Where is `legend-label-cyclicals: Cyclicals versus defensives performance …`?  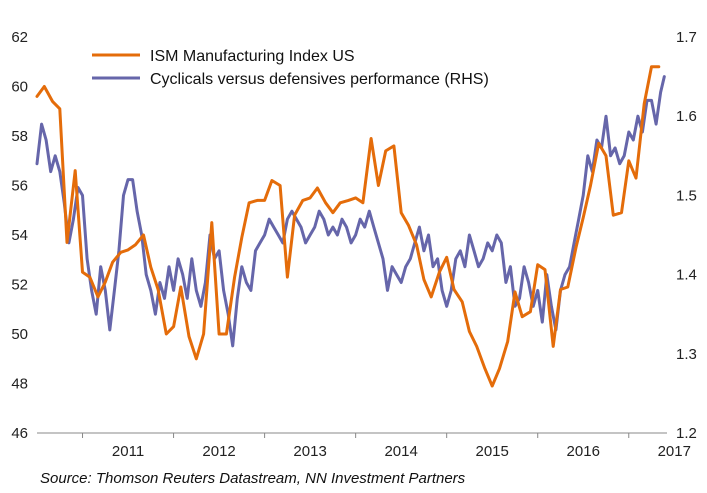 legend-label-cyclicals: Cyclicals versus defensives performance … is located at coordinates (319, 79).